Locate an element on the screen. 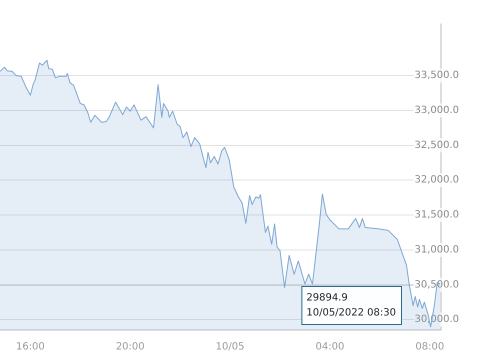  y-tick-label: 32,500.0 is located at coordinates (436, 145).